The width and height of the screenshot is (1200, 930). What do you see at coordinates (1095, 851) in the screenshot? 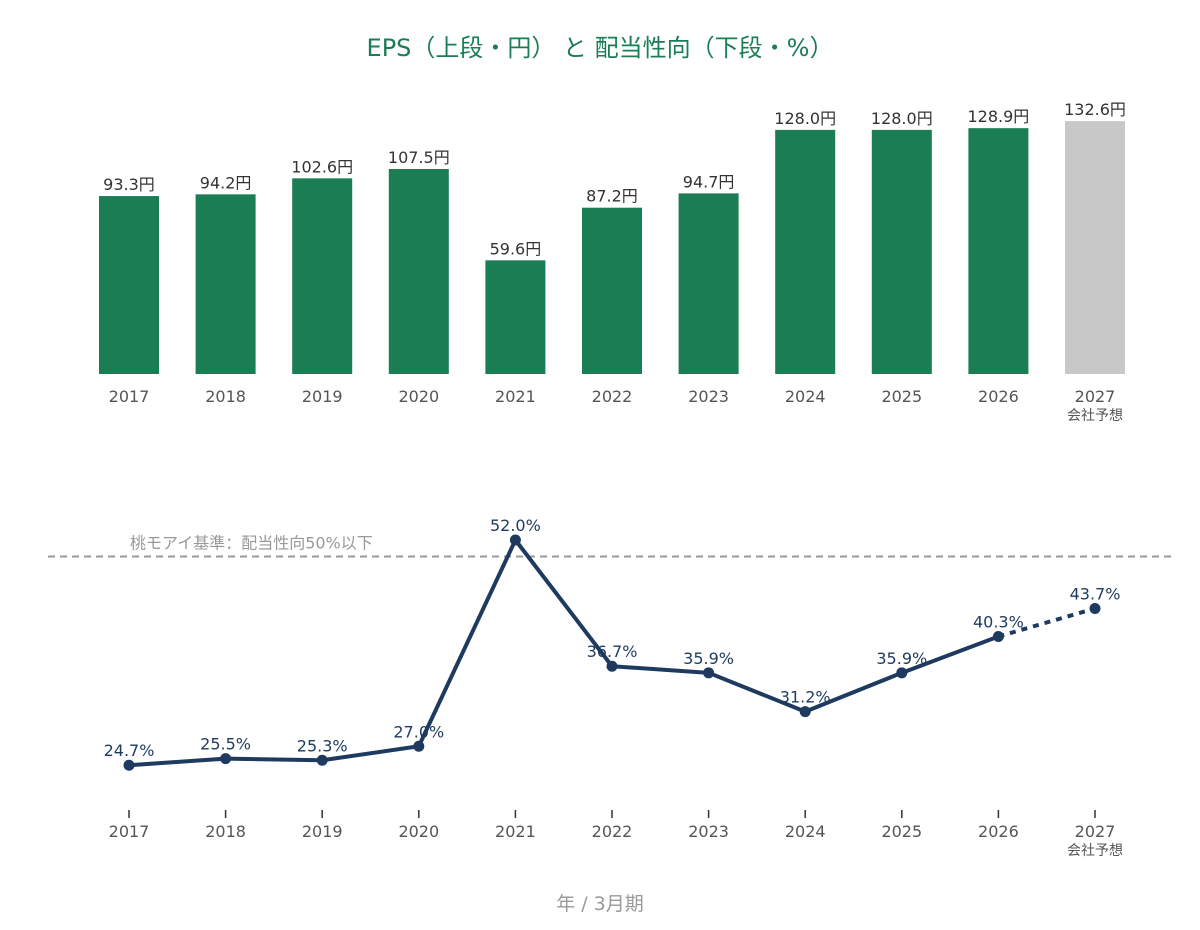
I see `ratio-x-sublabel-2027: 会社予想` at bounding box center [1095, 851].